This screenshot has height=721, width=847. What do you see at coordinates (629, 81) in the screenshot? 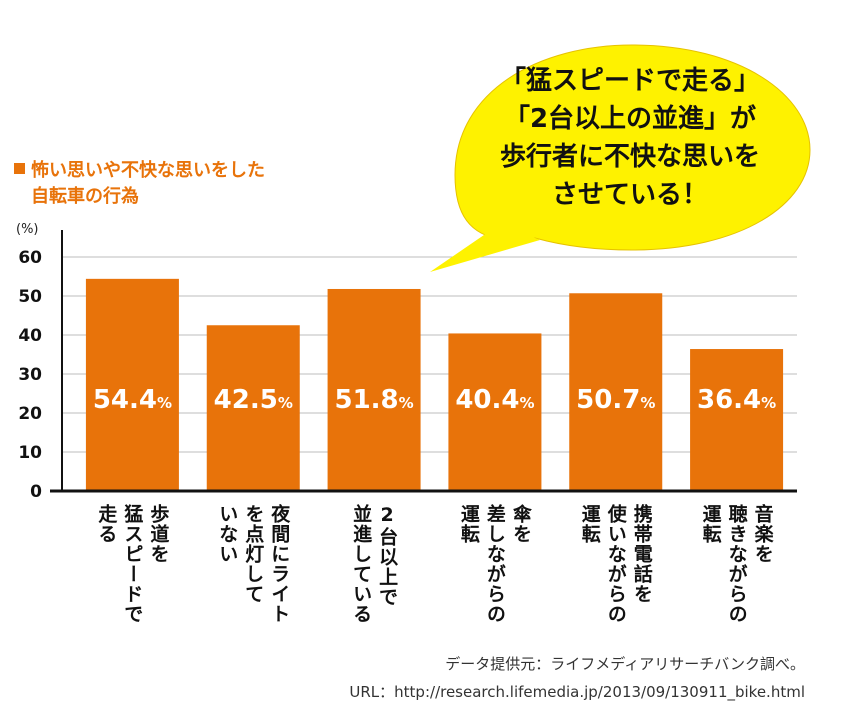
I see `callout-line-1: 「猛スピードで走る」` at bounding box center [629, 81].